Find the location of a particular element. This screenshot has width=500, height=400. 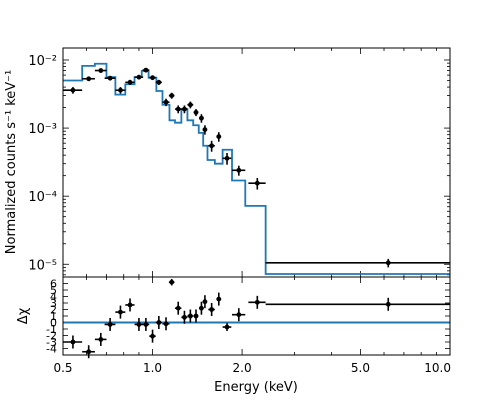

spectrum-y-axis-label: Normalized counts s⁻¹ keV⁻¹ is located at coordinates (11, 162).